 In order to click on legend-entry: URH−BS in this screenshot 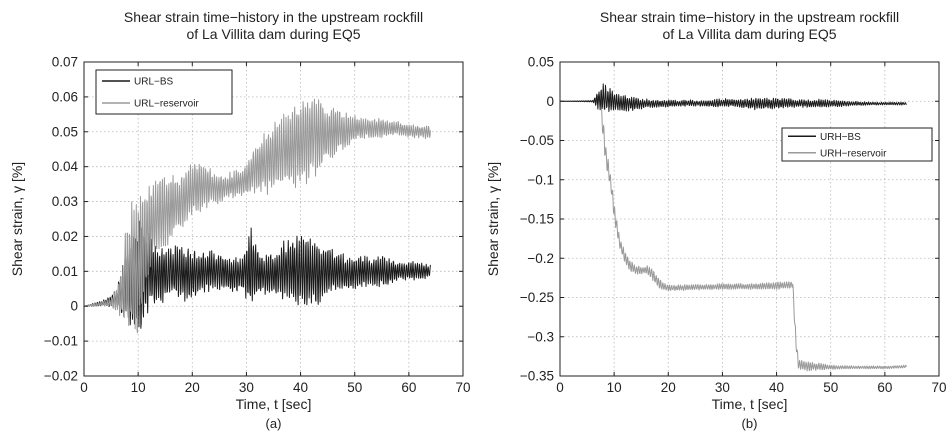, I will do `click(840, 137)`.